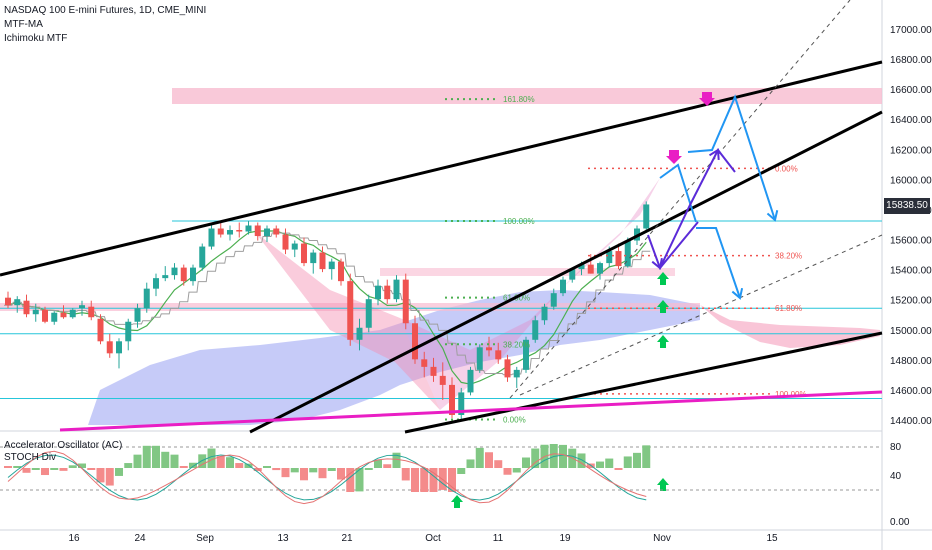 Image resolution: width=932 pixels, height=550 pixels. What do you see at coordinates (911, 180) in the screenshot?
I see `y-tick-label: 16000.00` at bounding box center [911, 180].